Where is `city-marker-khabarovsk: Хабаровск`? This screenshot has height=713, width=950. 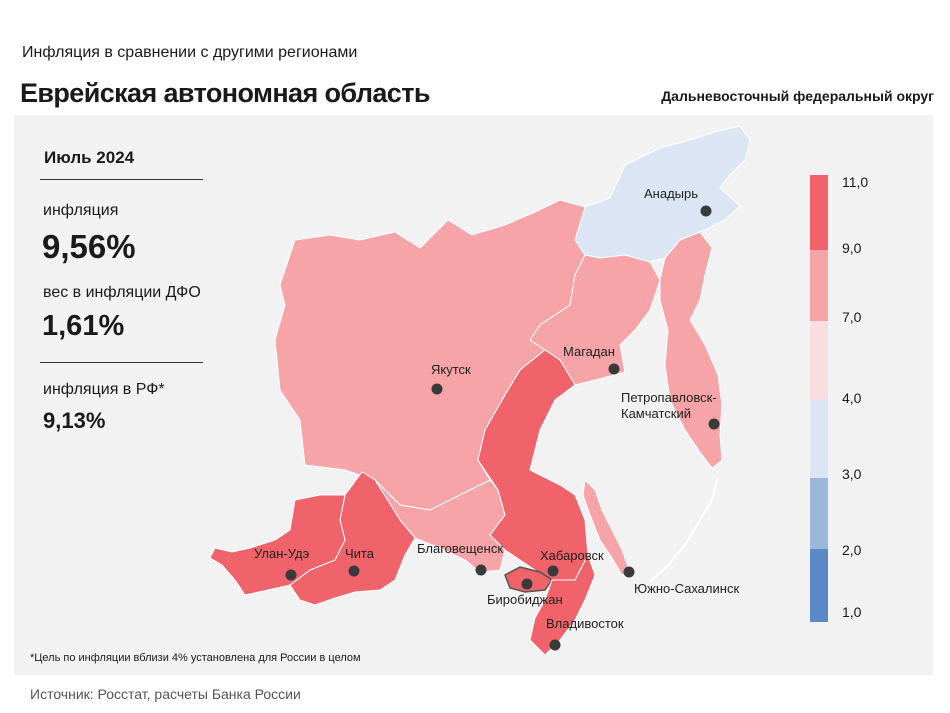 city-marker-khabarovsk: Хабаровск is located at coordinates (572, 562).